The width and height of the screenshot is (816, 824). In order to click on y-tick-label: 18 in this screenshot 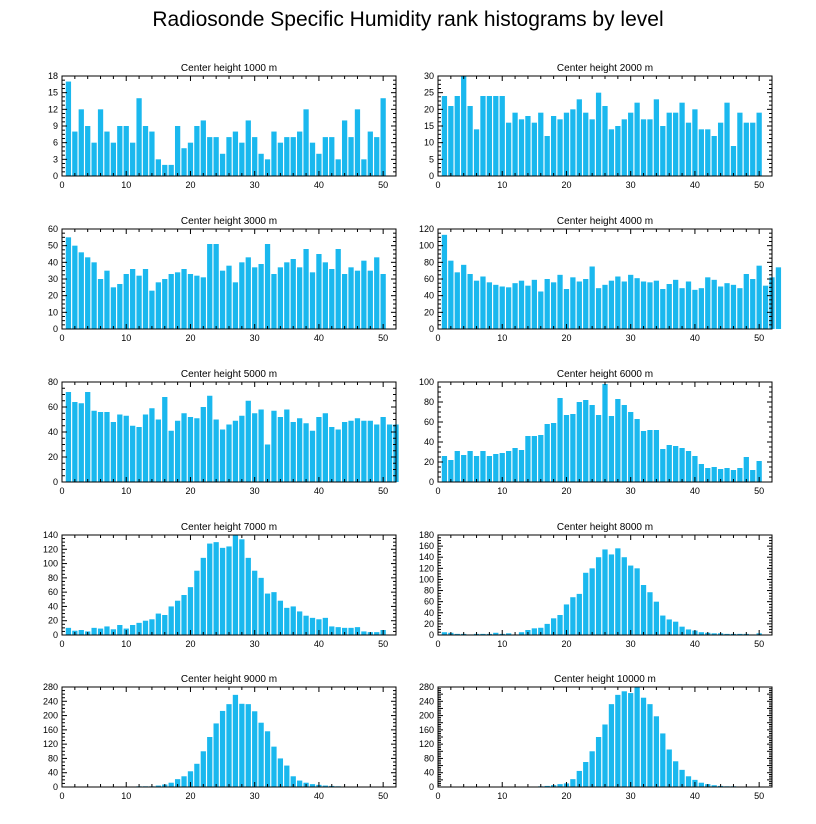, I will do `click(53, 76)`.